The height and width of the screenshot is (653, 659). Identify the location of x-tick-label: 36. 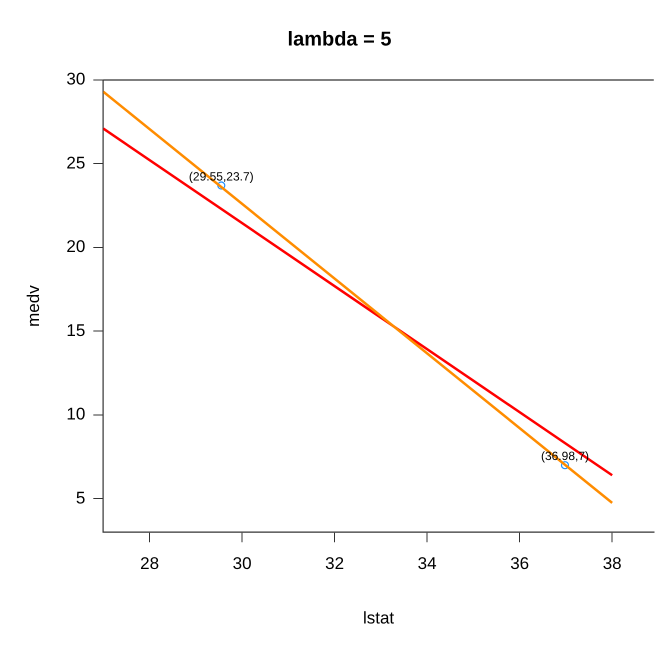
(520, 564).